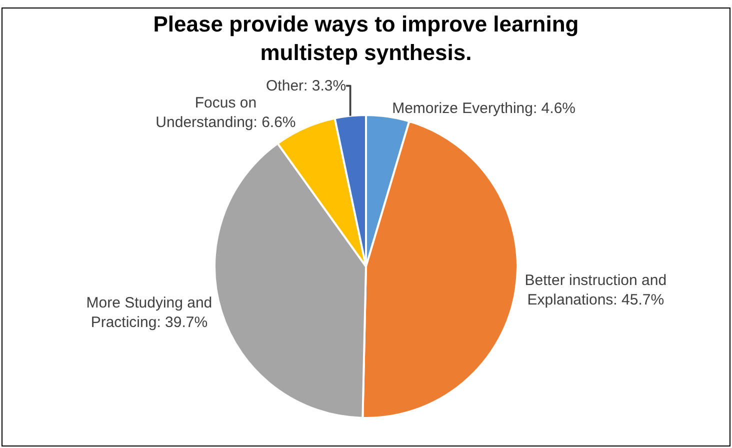 The height and width of the screenshot is (448, 732). Describe the element at coordinates (226, 112) in the screenshot. I see `slice-label: Focus on Understanding: 6.6%` at that location.